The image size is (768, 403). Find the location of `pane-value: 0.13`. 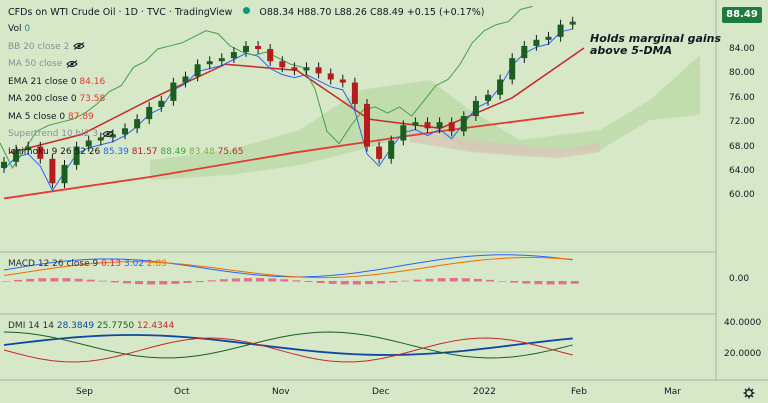

pane-value: 0.13 is located at coordinates (110, 264).